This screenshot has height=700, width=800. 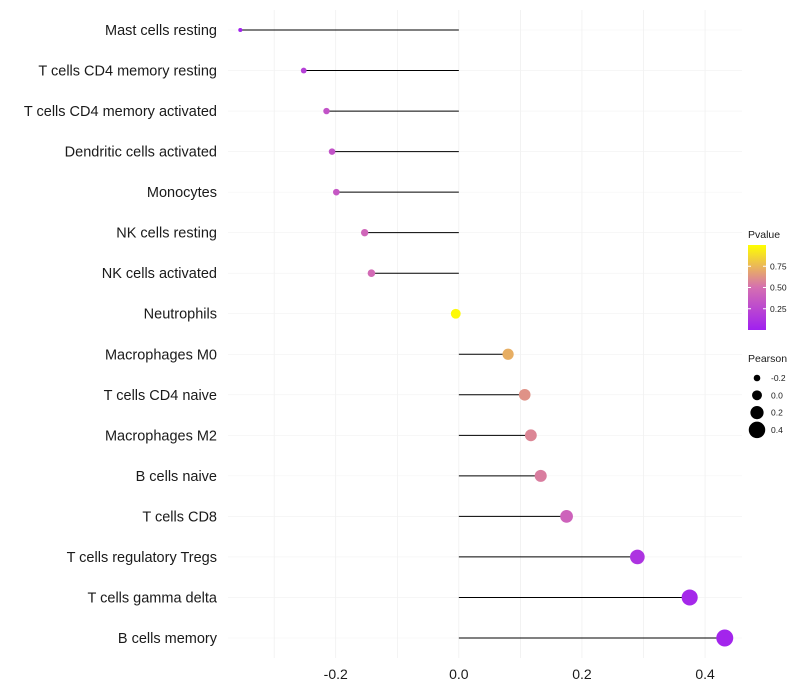 What do you see at coordinates (160, 396) in the screenshot?
I see `category-label: T cells CD4 naive` at bounding box center [160, 396].